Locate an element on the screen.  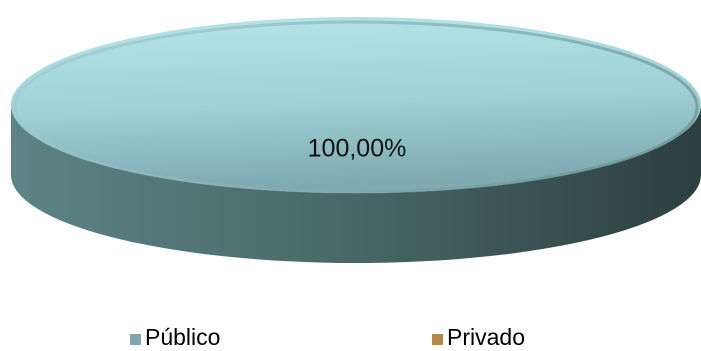
legend: Público Privado is located at coordinates (350, 337).